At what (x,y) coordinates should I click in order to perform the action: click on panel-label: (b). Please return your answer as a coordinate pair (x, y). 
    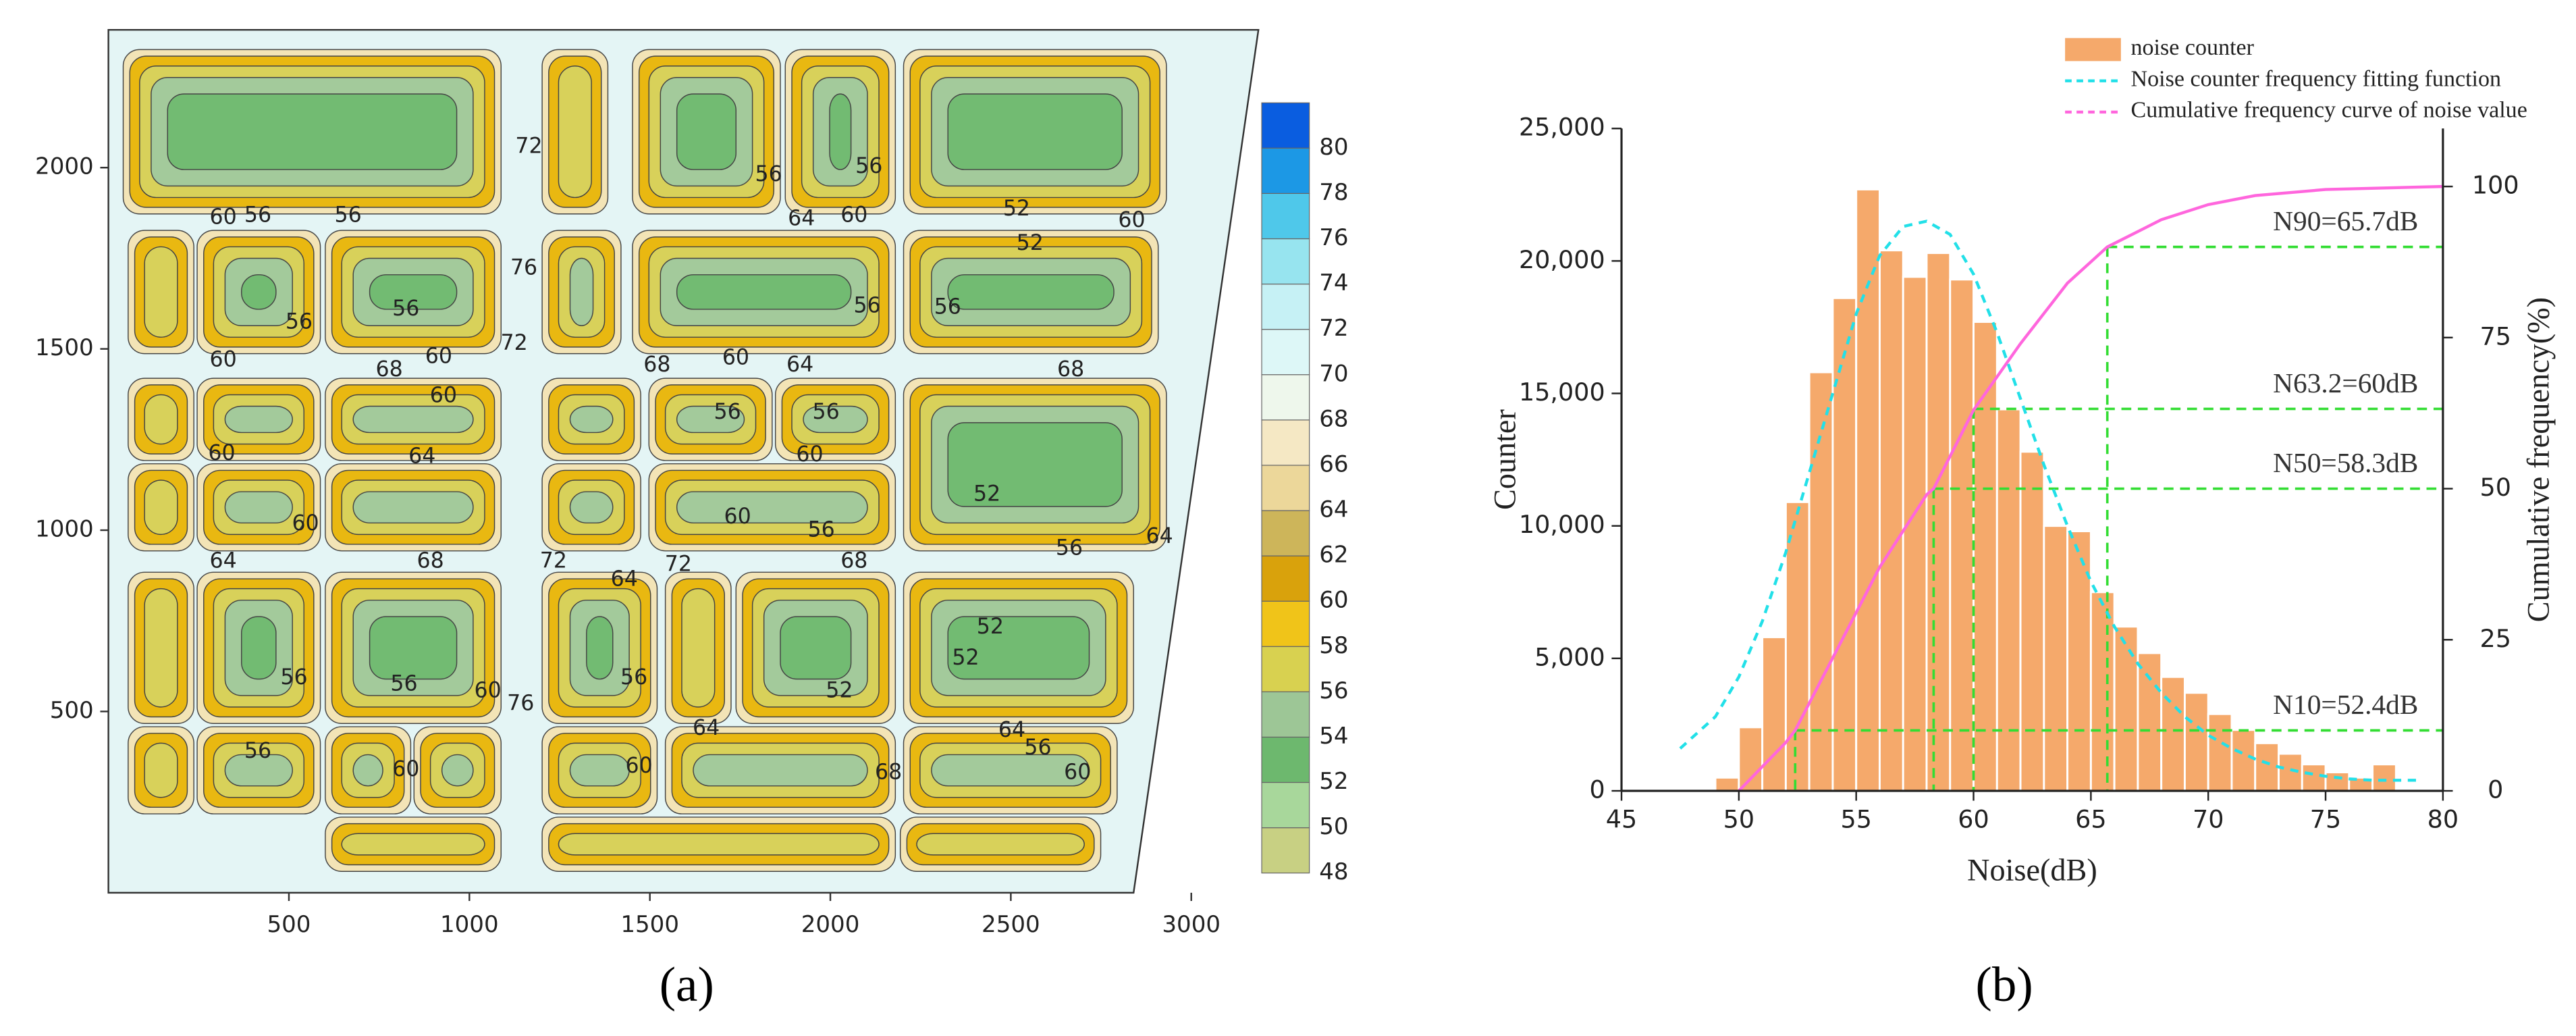
    Looking at the image, I should click on (2004, 985).